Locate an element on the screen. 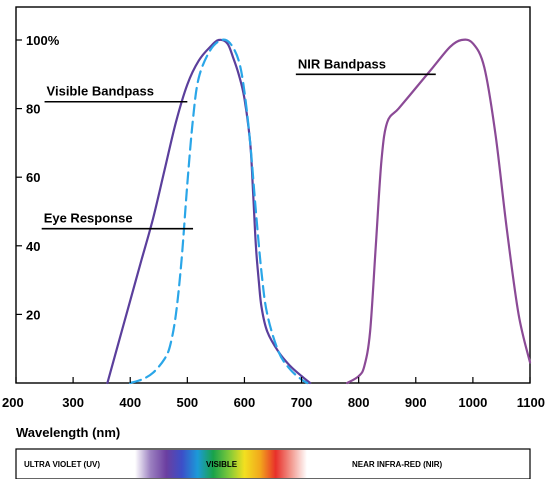  x-tick-label-200: 200 is located at coordinates (13, 402).